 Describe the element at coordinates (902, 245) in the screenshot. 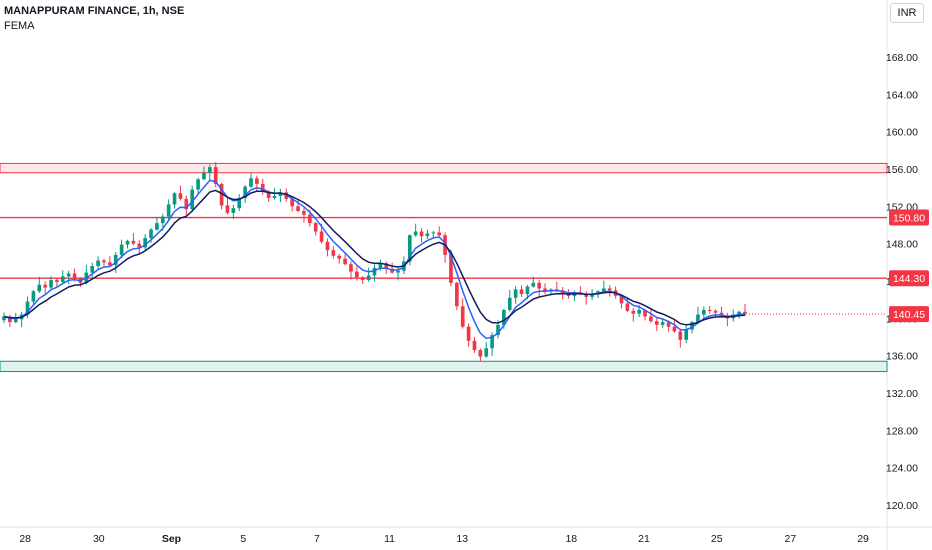

I see `y-tick-label: 148.00` at that location.